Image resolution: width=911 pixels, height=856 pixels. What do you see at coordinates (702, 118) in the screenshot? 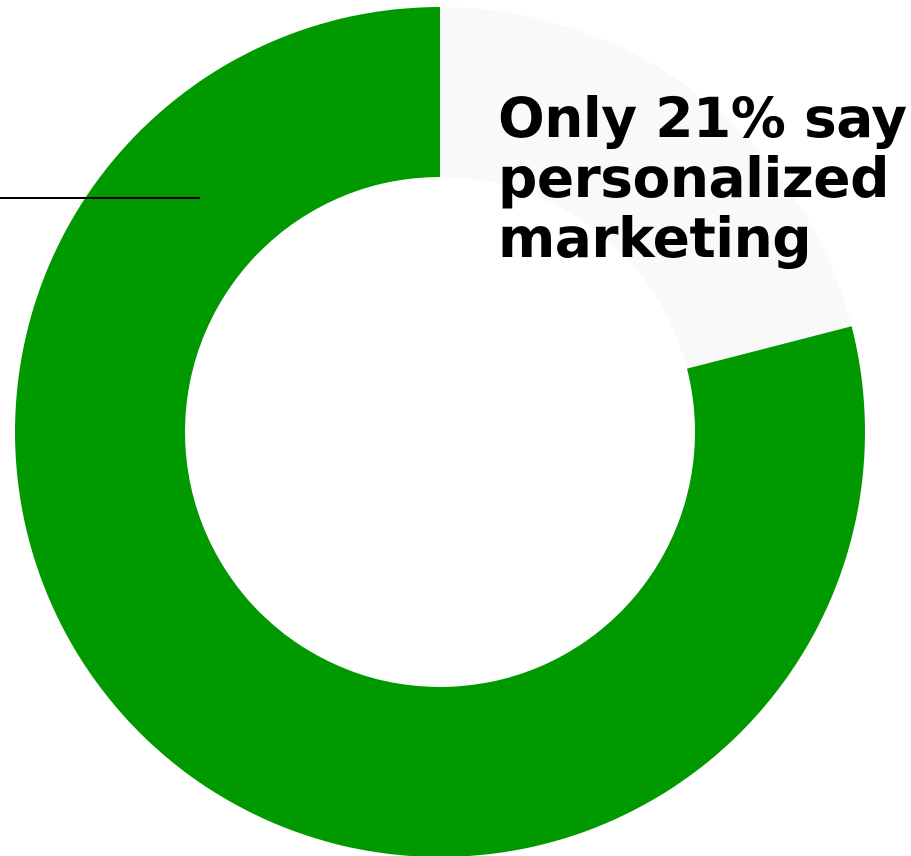
I see `callout-line-1: Only 21% say` at bounding box center [702, 118].